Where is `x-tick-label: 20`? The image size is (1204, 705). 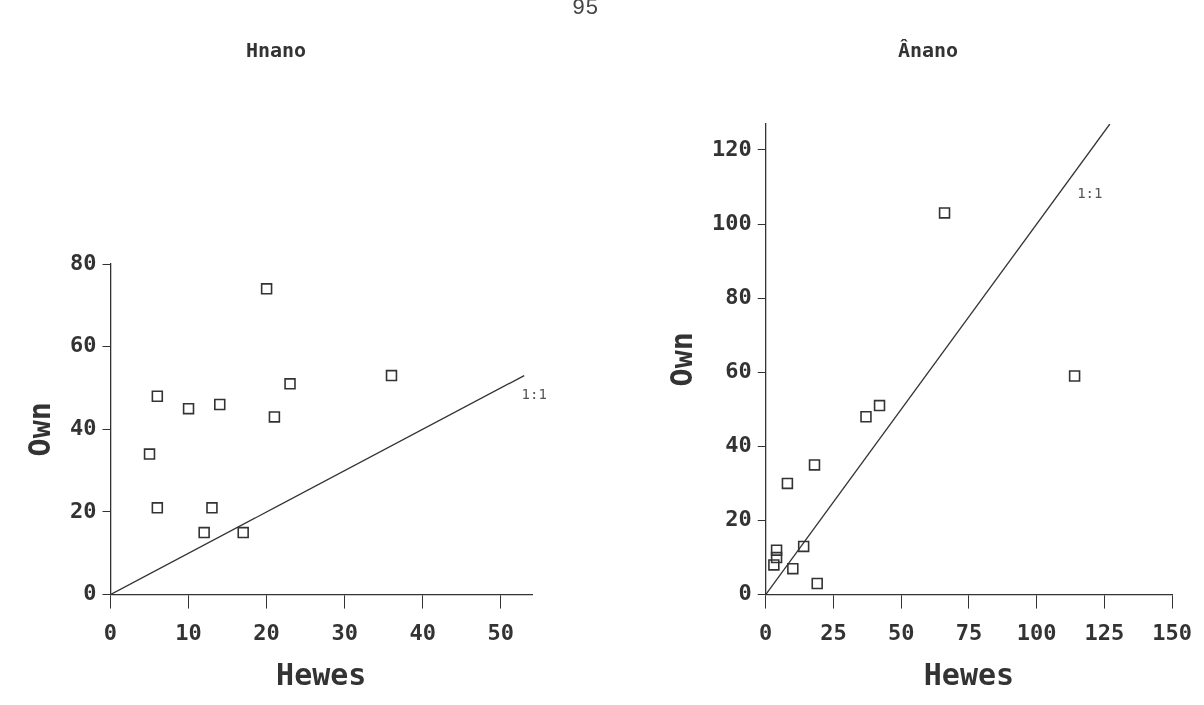 x-tick-label: 20 is located at coordinates (266, 632).